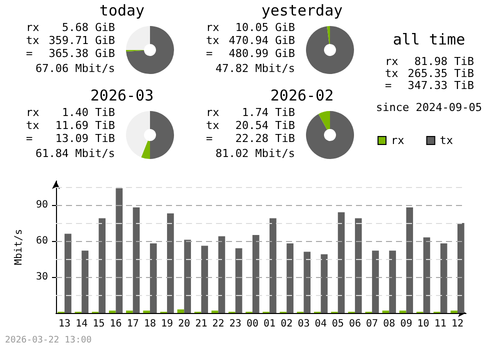  I want to click on text: all time, so click(429, 39).